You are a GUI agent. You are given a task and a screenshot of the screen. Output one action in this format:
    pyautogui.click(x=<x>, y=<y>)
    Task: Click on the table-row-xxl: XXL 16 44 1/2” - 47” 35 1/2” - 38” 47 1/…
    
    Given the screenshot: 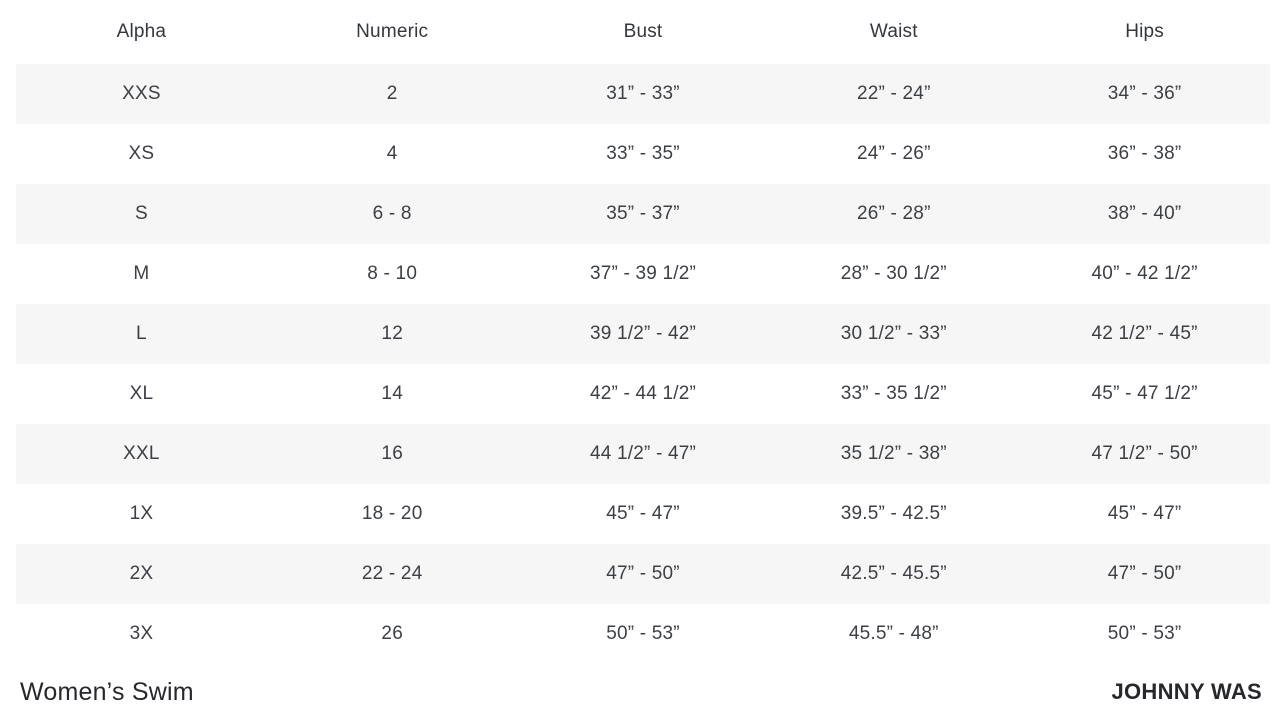 What is the action you would take?
    pyautogui.click(x=643, y=454)
    